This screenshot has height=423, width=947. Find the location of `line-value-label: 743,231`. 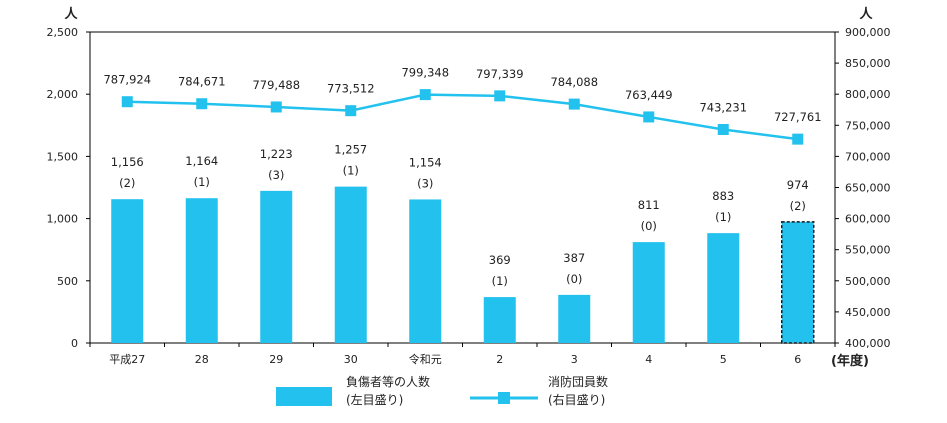

line-value-label: 743,231 is located at coordinates (723, 108).